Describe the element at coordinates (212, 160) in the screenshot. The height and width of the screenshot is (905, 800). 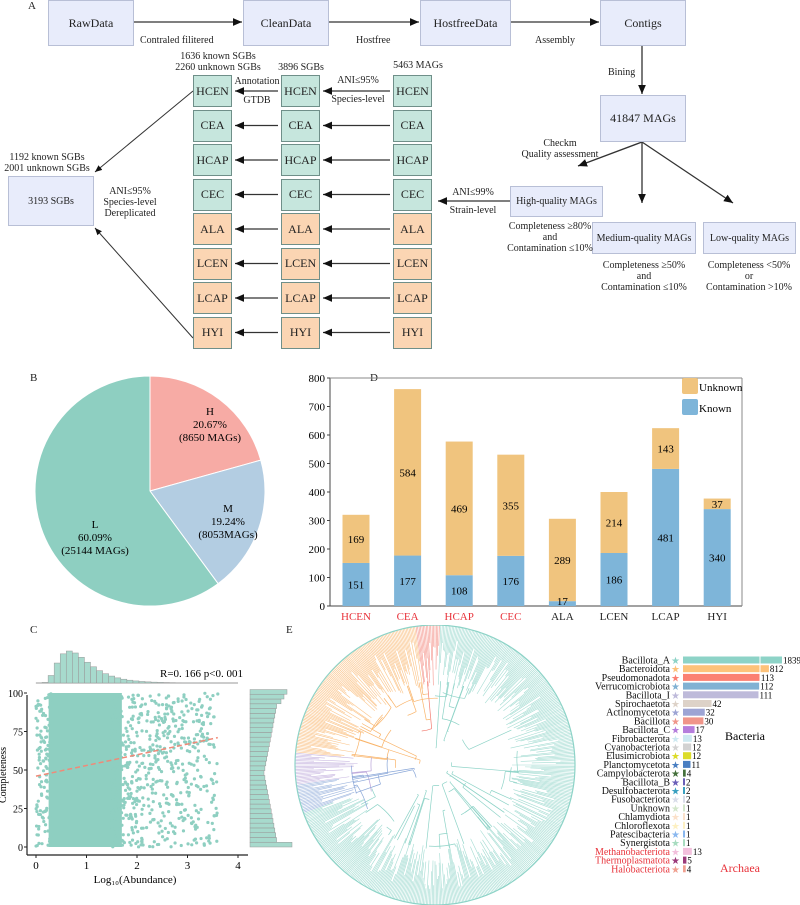
I see `group-box-hcap: HCAP` at that location.